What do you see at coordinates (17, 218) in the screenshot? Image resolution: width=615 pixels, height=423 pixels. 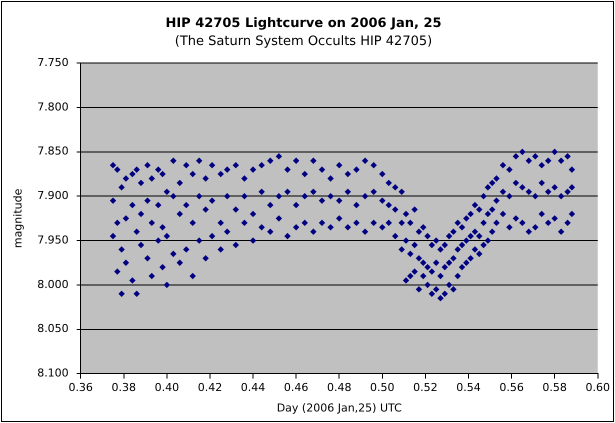 I see `y-axis-title: magnitude` at bounding box center [17, 218].